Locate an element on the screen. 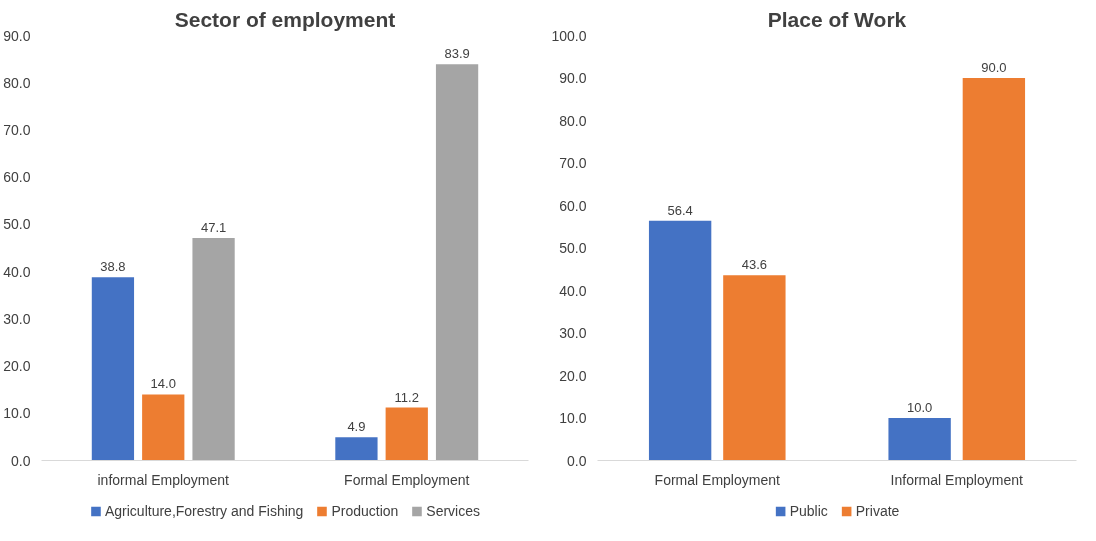 This screenshot has height=541, width=1096. y-tick-label: 100.0 is located at coordinates (569, 35).